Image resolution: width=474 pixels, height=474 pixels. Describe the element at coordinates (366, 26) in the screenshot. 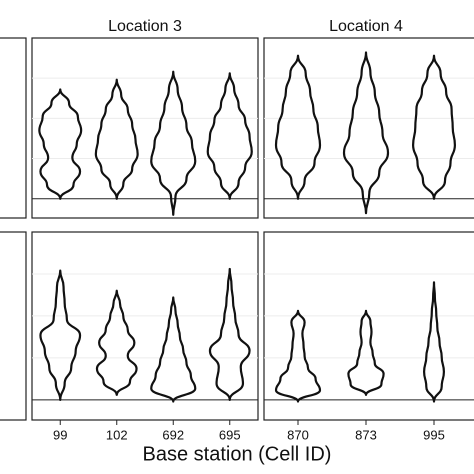

I see `facet-title: Location 4` at that location.